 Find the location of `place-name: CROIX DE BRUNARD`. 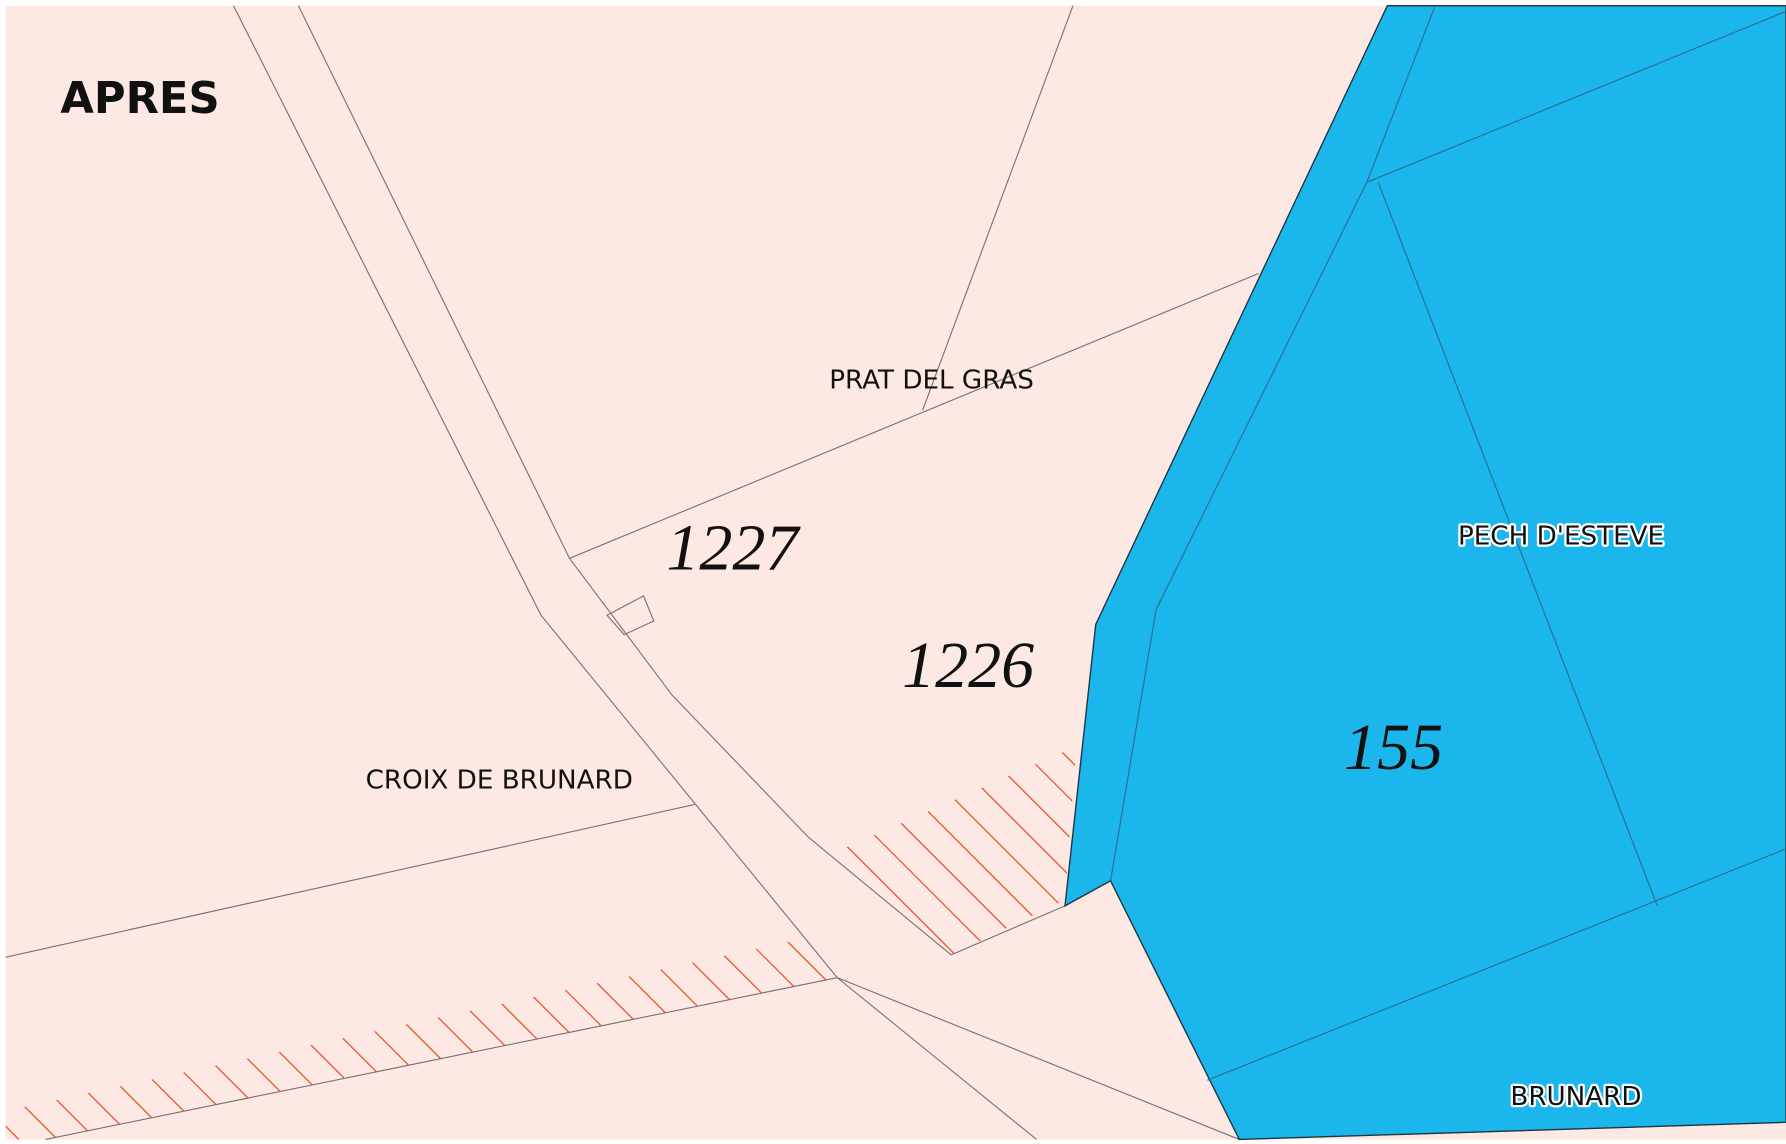

place-name: CROIX DE BRUNARD is located at coordinates (499, 780).